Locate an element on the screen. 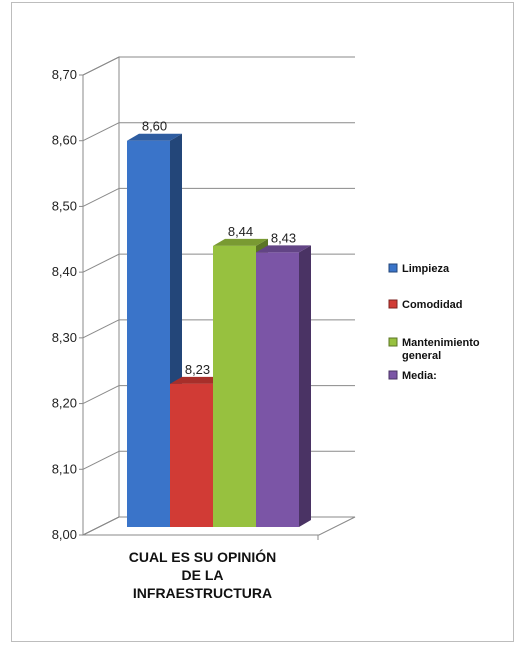  legend-label: Comodidad is located at coordinates (432, 305).